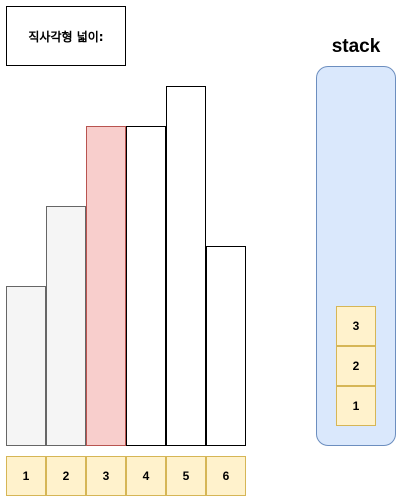 The width and height of the screenshot is (401, 501). What do you see at coordinates (26, 476) in the screenshot?
I see `index-cell-1: 1` at bounding box center [26, 476].